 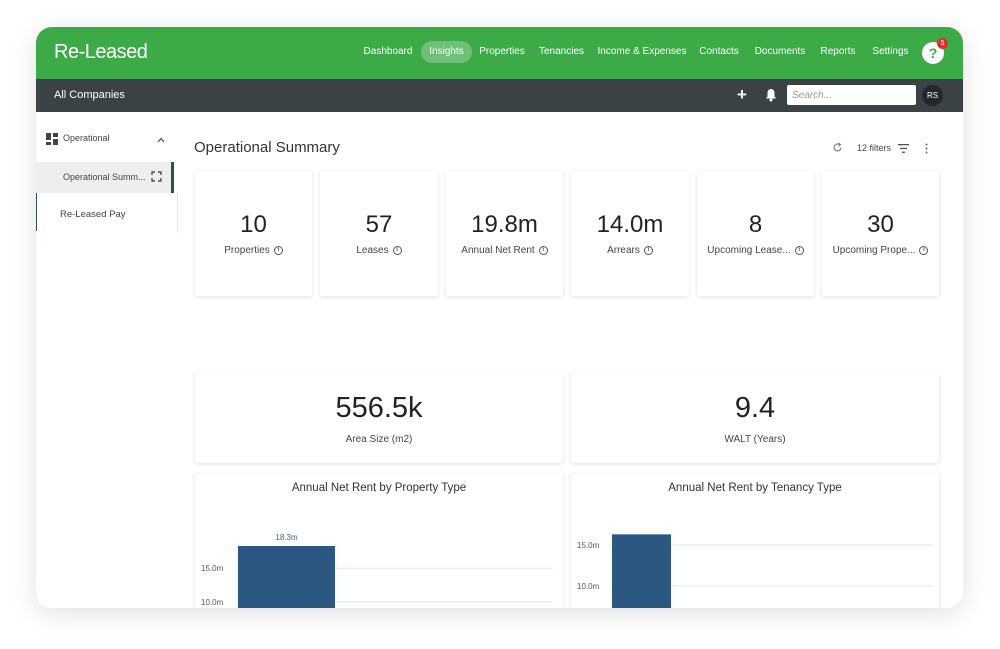 What do you see at coordinates (755, 439) in the screenshot?
I see `kpi-label: WALT (Years)` at bounding box center [755, 439].